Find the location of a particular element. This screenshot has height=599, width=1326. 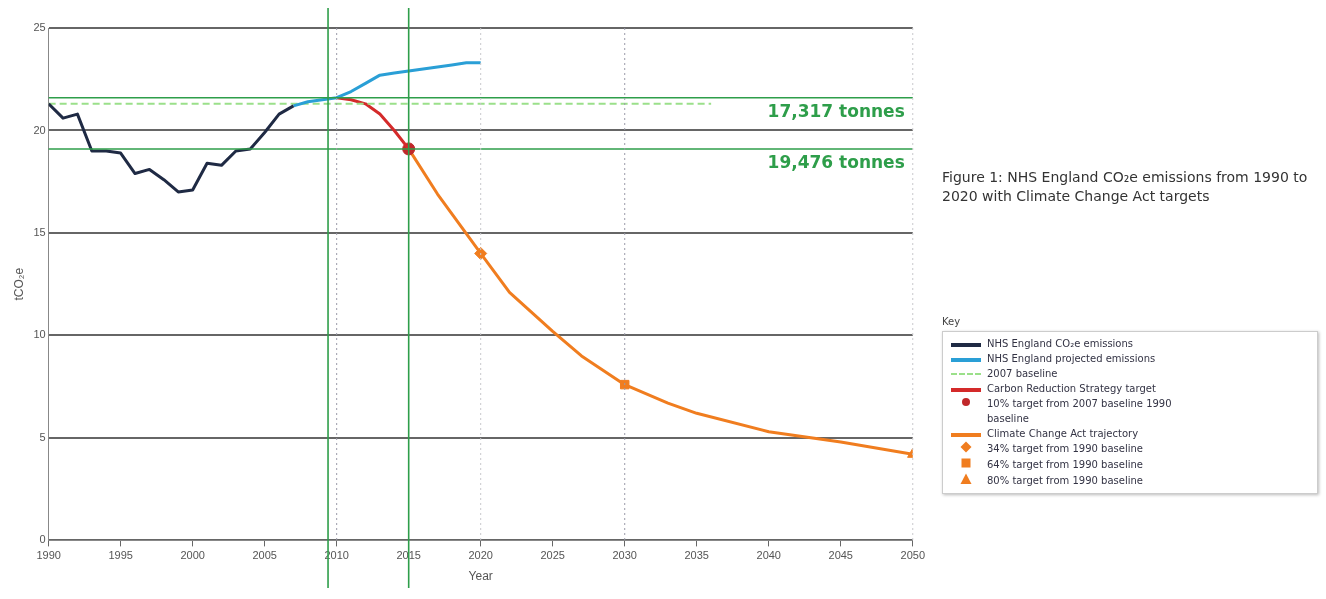

x-axis-title: Year is located at coordinates (480, 576).